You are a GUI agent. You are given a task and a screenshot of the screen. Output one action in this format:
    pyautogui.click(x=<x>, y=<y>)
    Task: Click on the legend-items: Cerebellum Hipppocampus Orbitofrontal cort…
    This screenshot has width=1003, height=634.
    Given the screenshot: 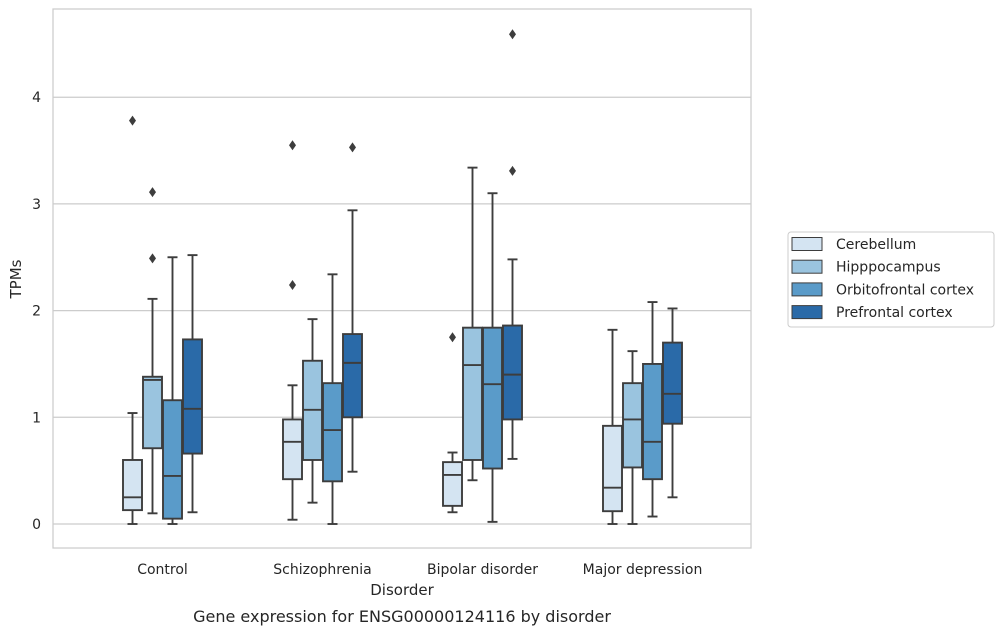 What is the action you would take?
    pyautogui.click(x=882, y=279)
    